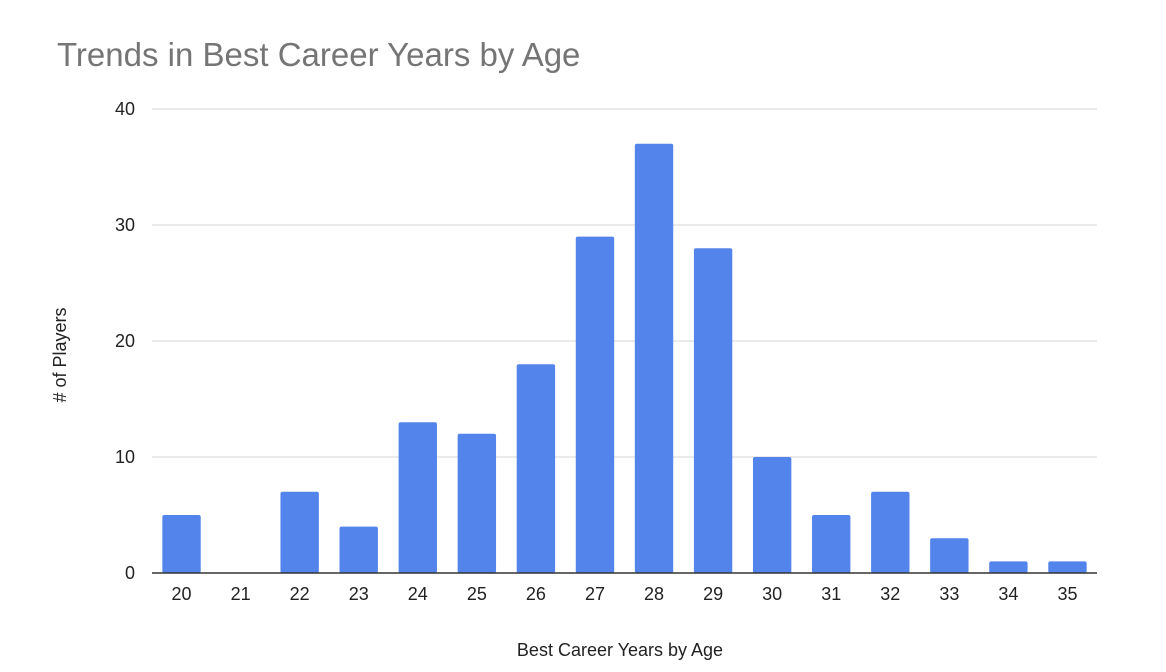  Describe the element at coordinates (130, 573) in the screenshot. I see `y-tick-label: 0` at that location.